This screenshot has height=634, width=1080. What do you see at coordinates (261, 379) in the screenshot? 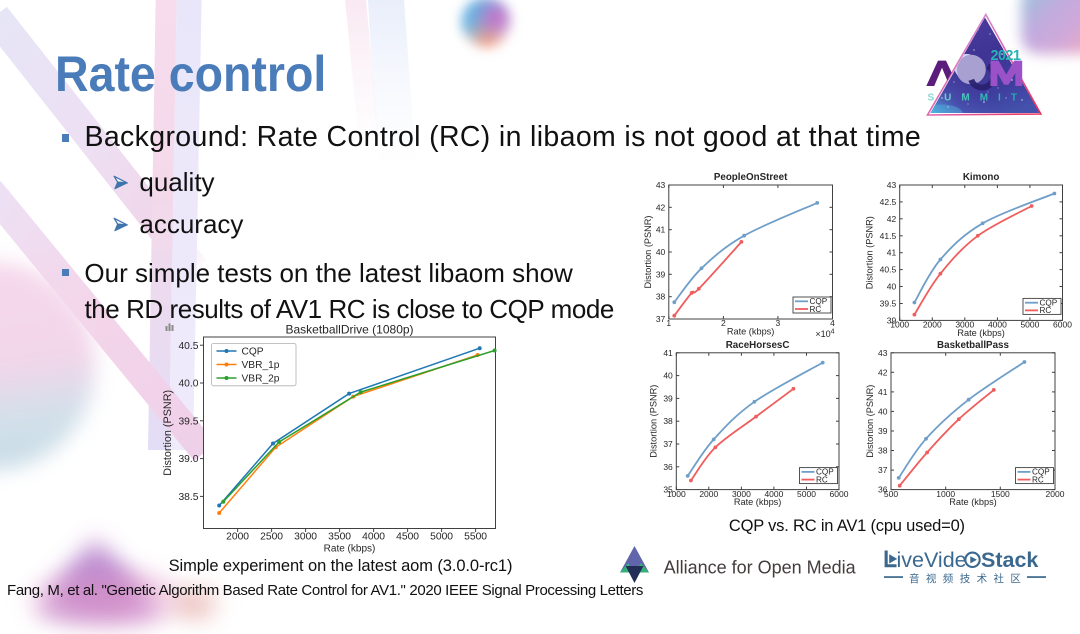
I see `svg-text: VBR_2p` at bounding box center [261, 379].